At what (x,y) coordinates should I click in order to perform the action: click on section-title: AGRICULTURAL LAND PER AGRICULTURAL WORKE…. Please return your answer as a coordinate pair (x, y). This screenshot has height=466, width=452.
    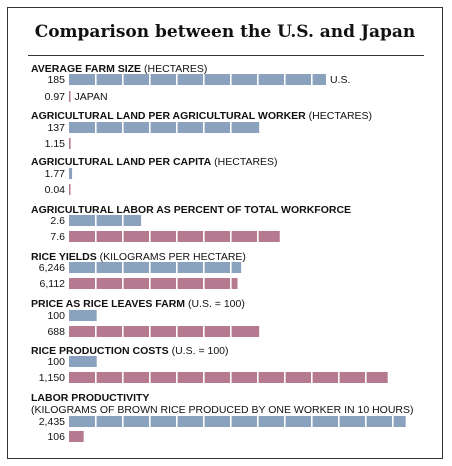
    Looking at the image, I should click on (201, 116).